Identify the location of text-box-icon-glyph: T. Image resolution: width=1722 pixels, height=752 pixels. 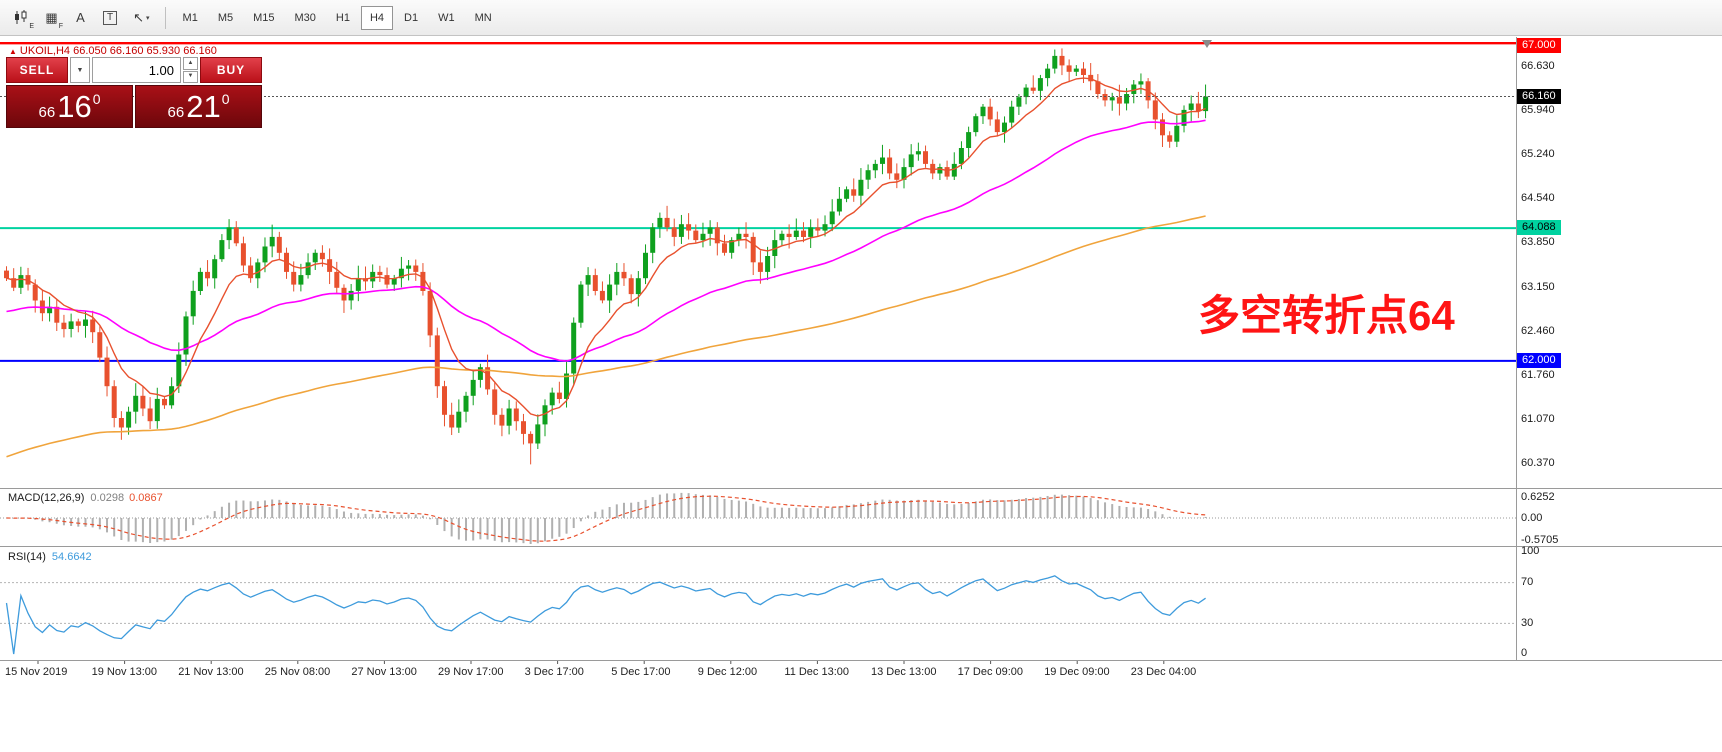
(110, 17).